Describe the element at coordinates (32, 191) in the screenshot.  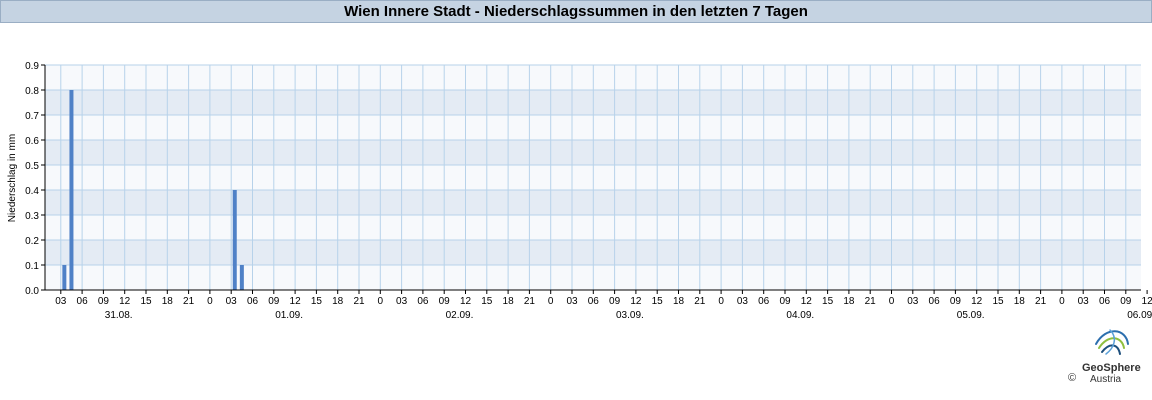
I see `y-tick-label: 0.4` at that location.